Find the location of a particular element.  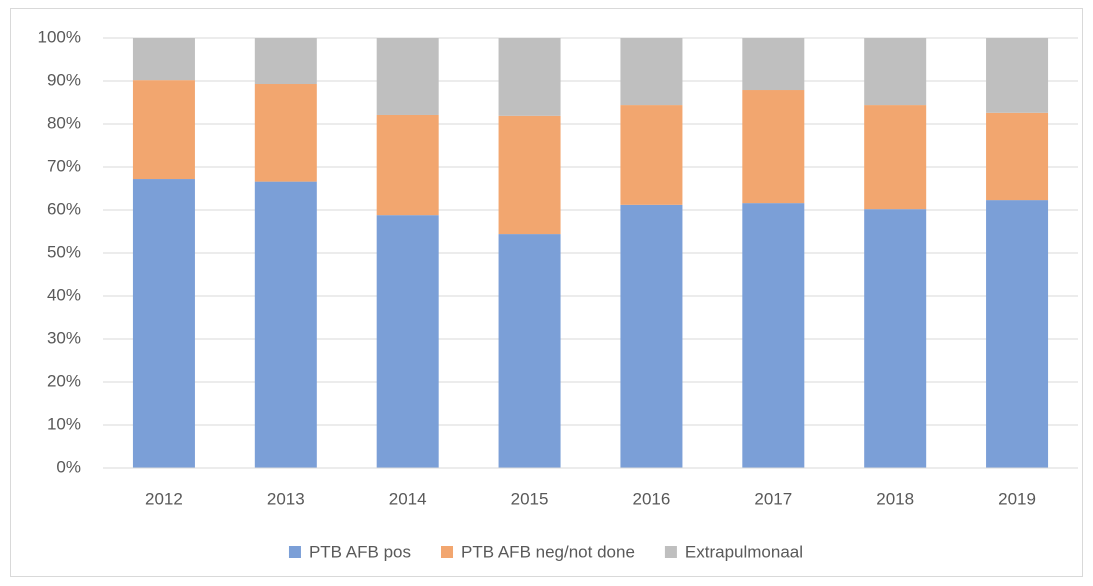

legend-label: PTB AFB pos is located at coordinates (360, 551).